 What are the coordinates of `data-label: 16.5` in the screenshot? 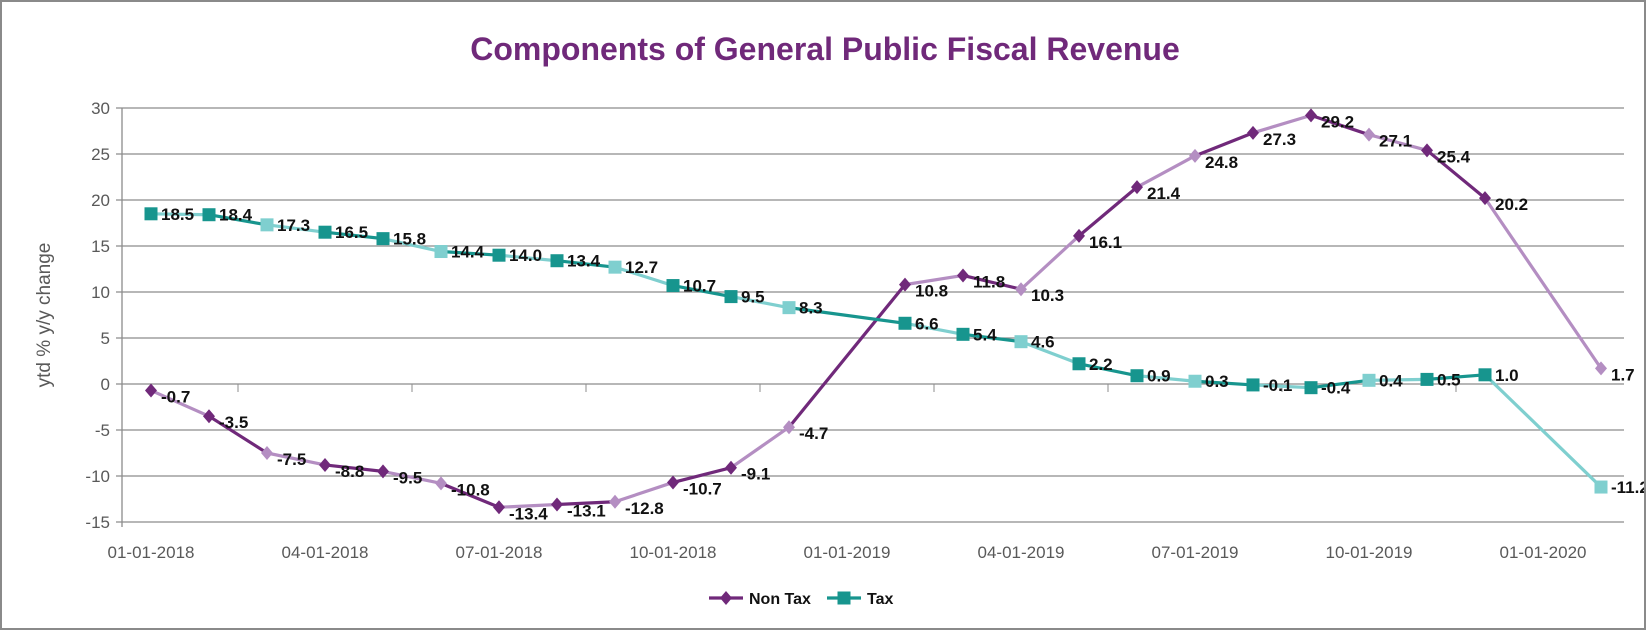 It's located at (351, 232).